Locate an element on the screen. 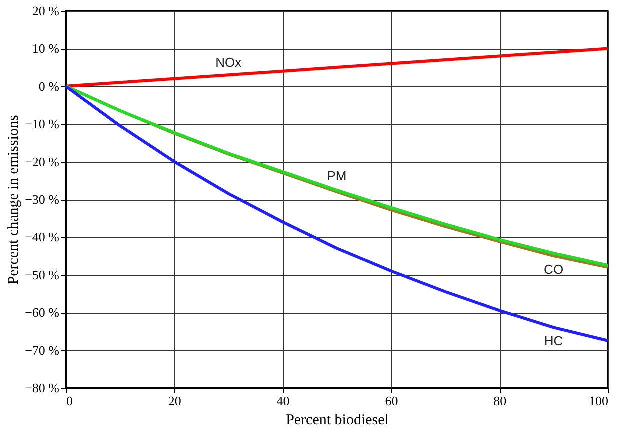 This screenshot has width=623, height=440. series-label: CO is located at coordinates (554, 270).